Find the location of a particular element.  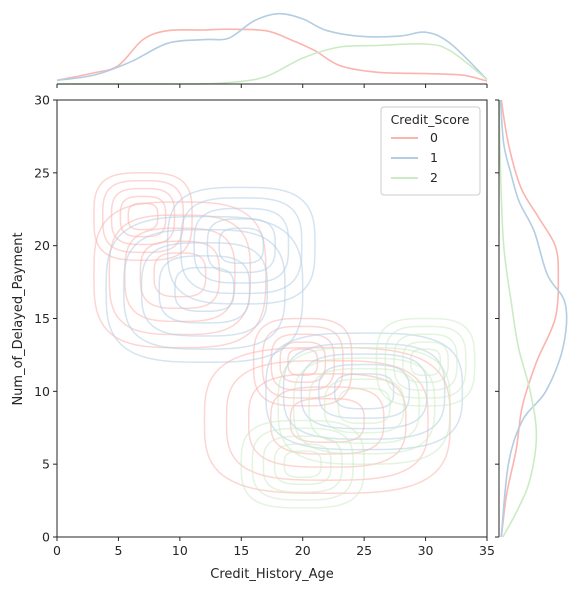

y-tick-label: 10 is located at coordinates (42, 391).